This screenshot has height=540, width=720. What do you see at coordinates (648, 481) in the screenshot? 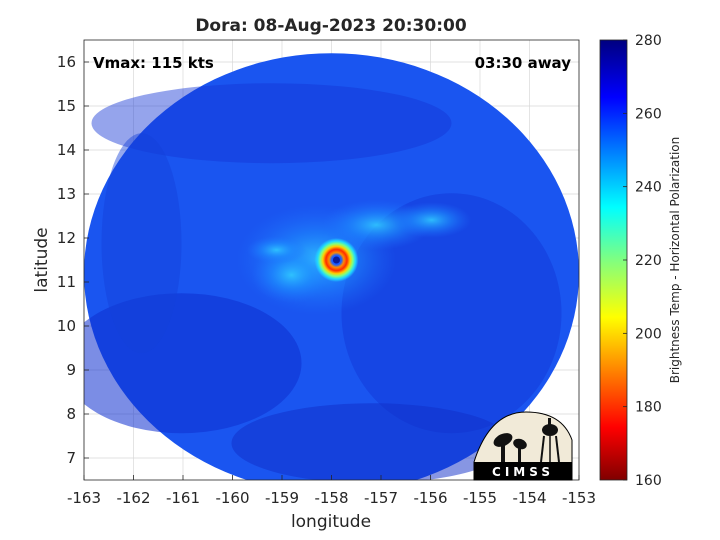
I see `colorbar-tick-label: 160` at bounding box center [648, 481].